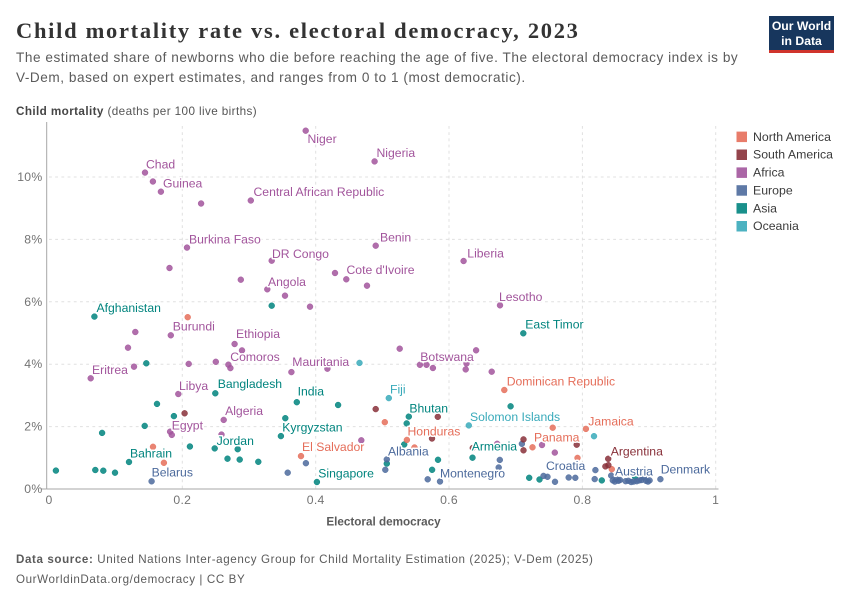 The width and height of the screenshot is (850, 600). Describe the element at coordinates (765, 208) in the screenshot. I see `svg-text: Asia` at that location.